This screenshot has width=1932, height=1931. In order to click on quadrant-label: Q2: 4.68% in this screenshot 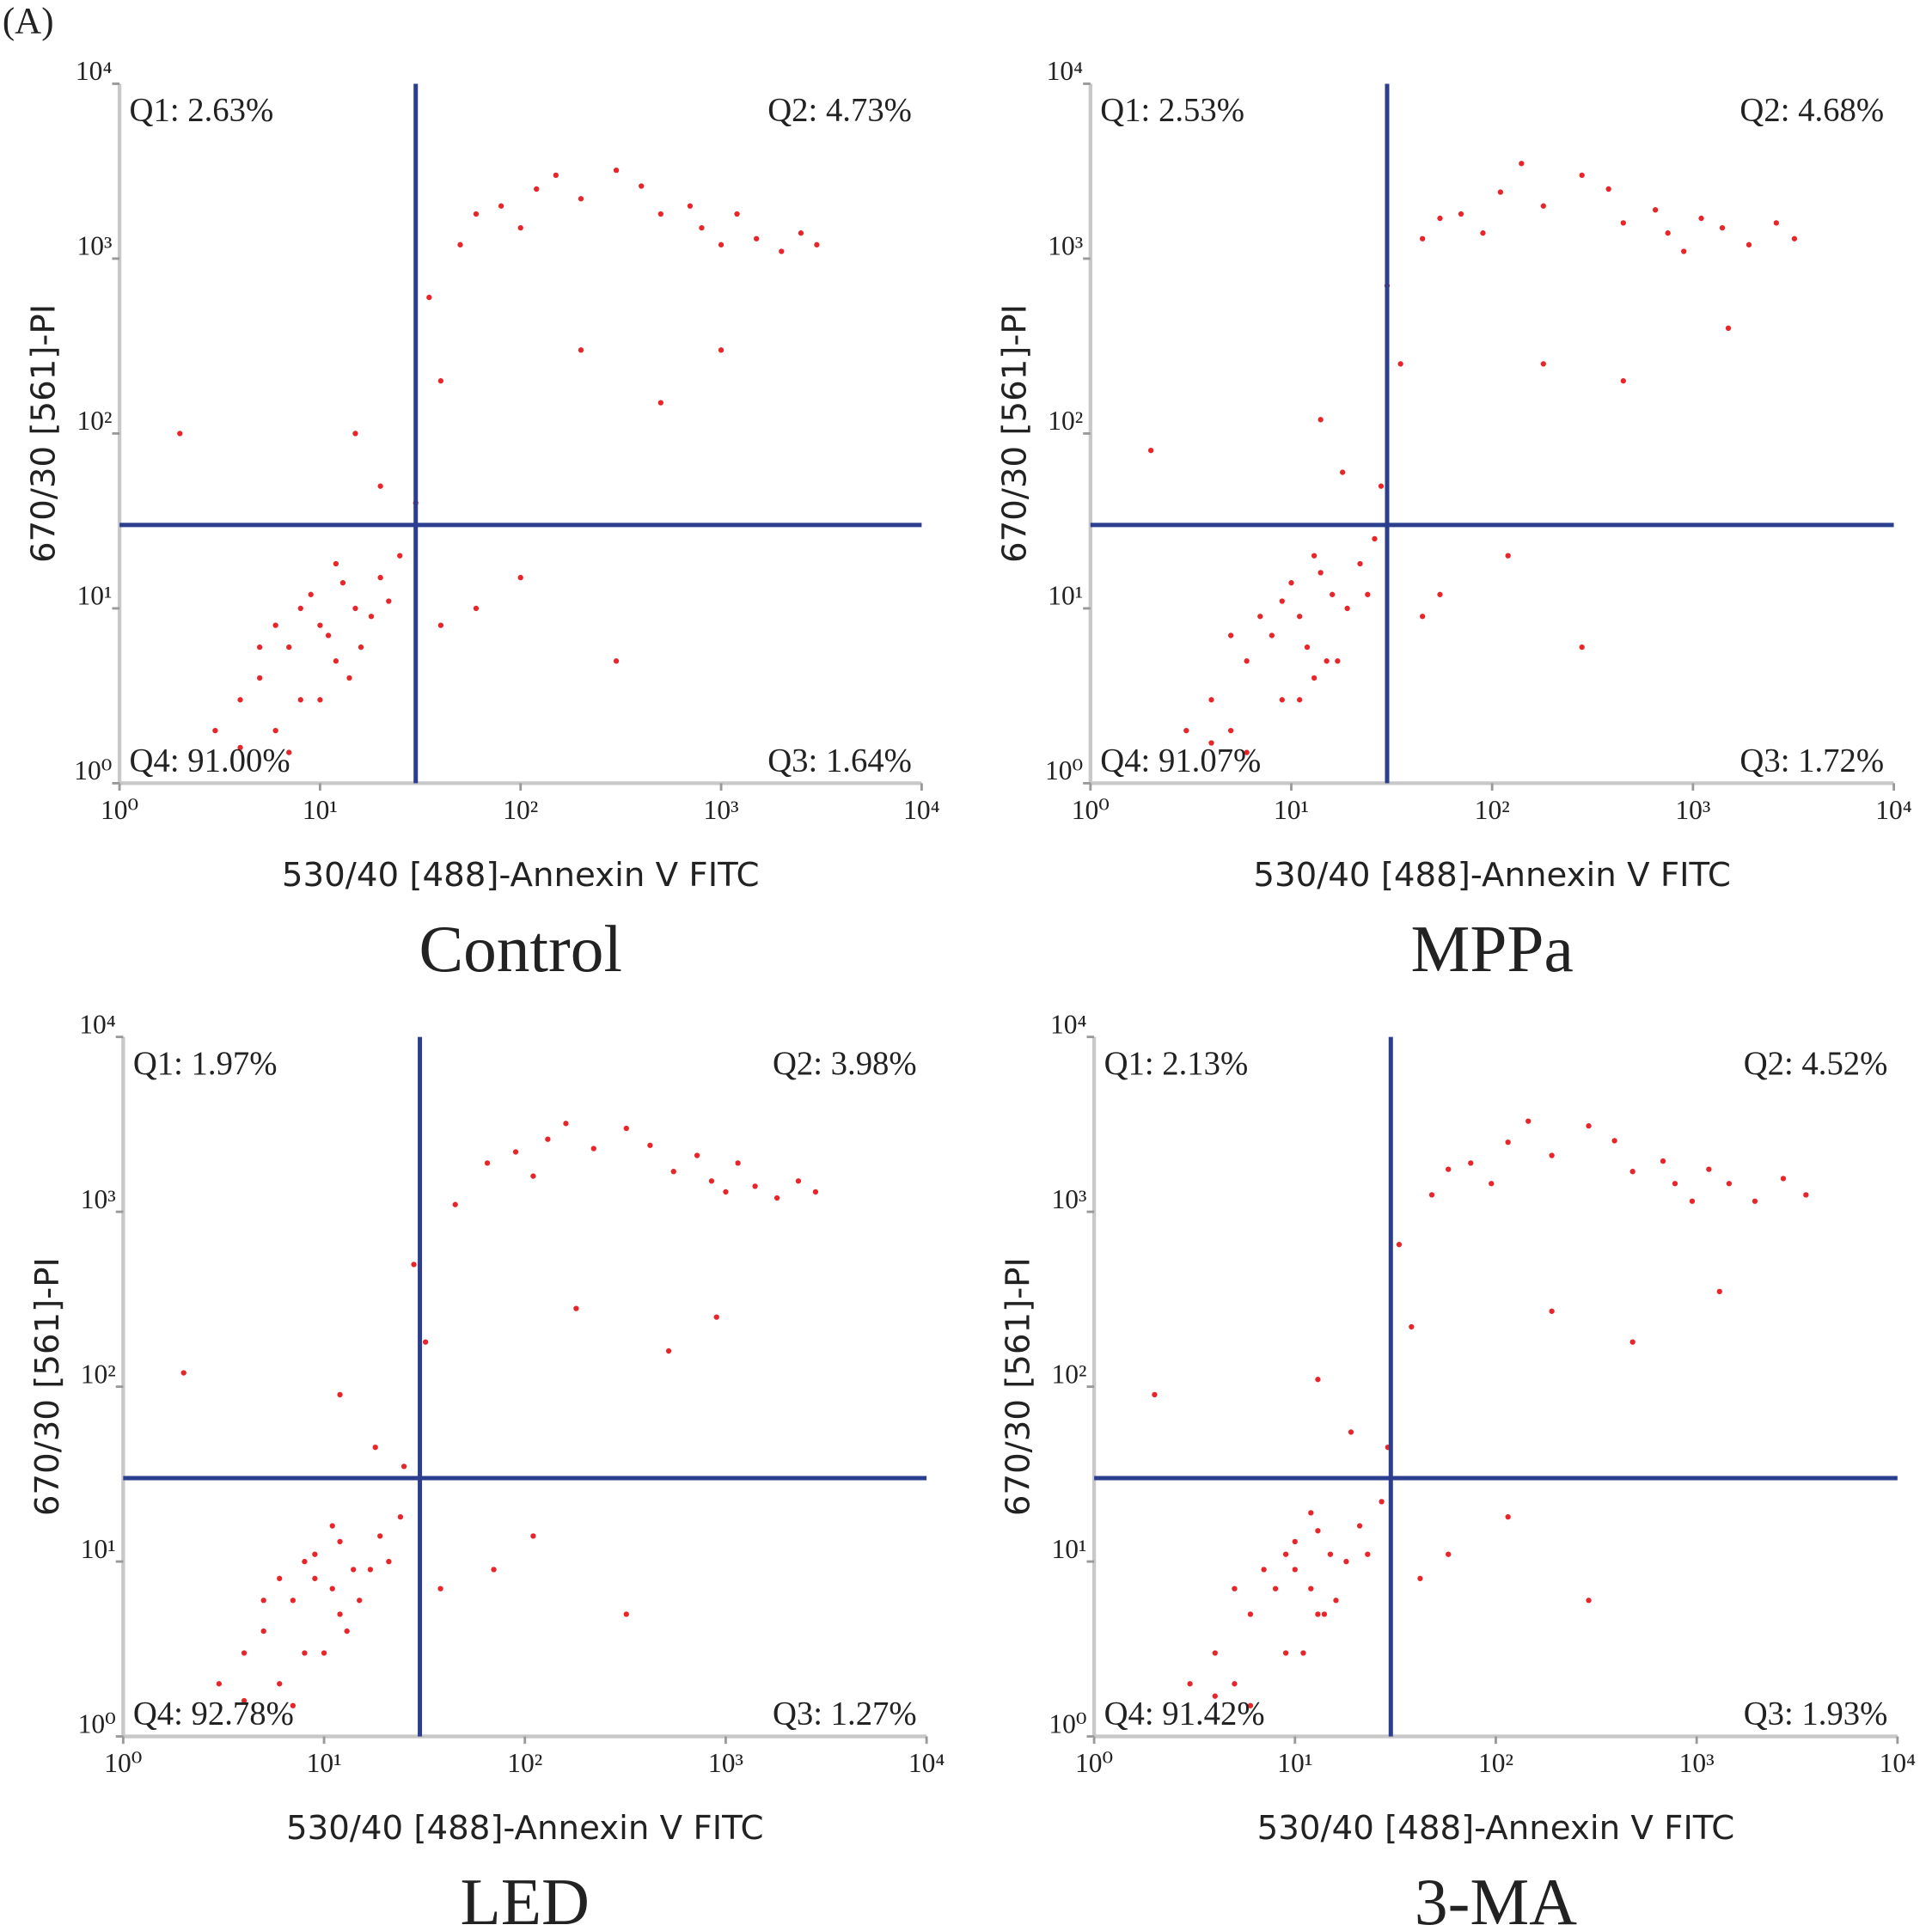, I will do `click(1811, 111)`.